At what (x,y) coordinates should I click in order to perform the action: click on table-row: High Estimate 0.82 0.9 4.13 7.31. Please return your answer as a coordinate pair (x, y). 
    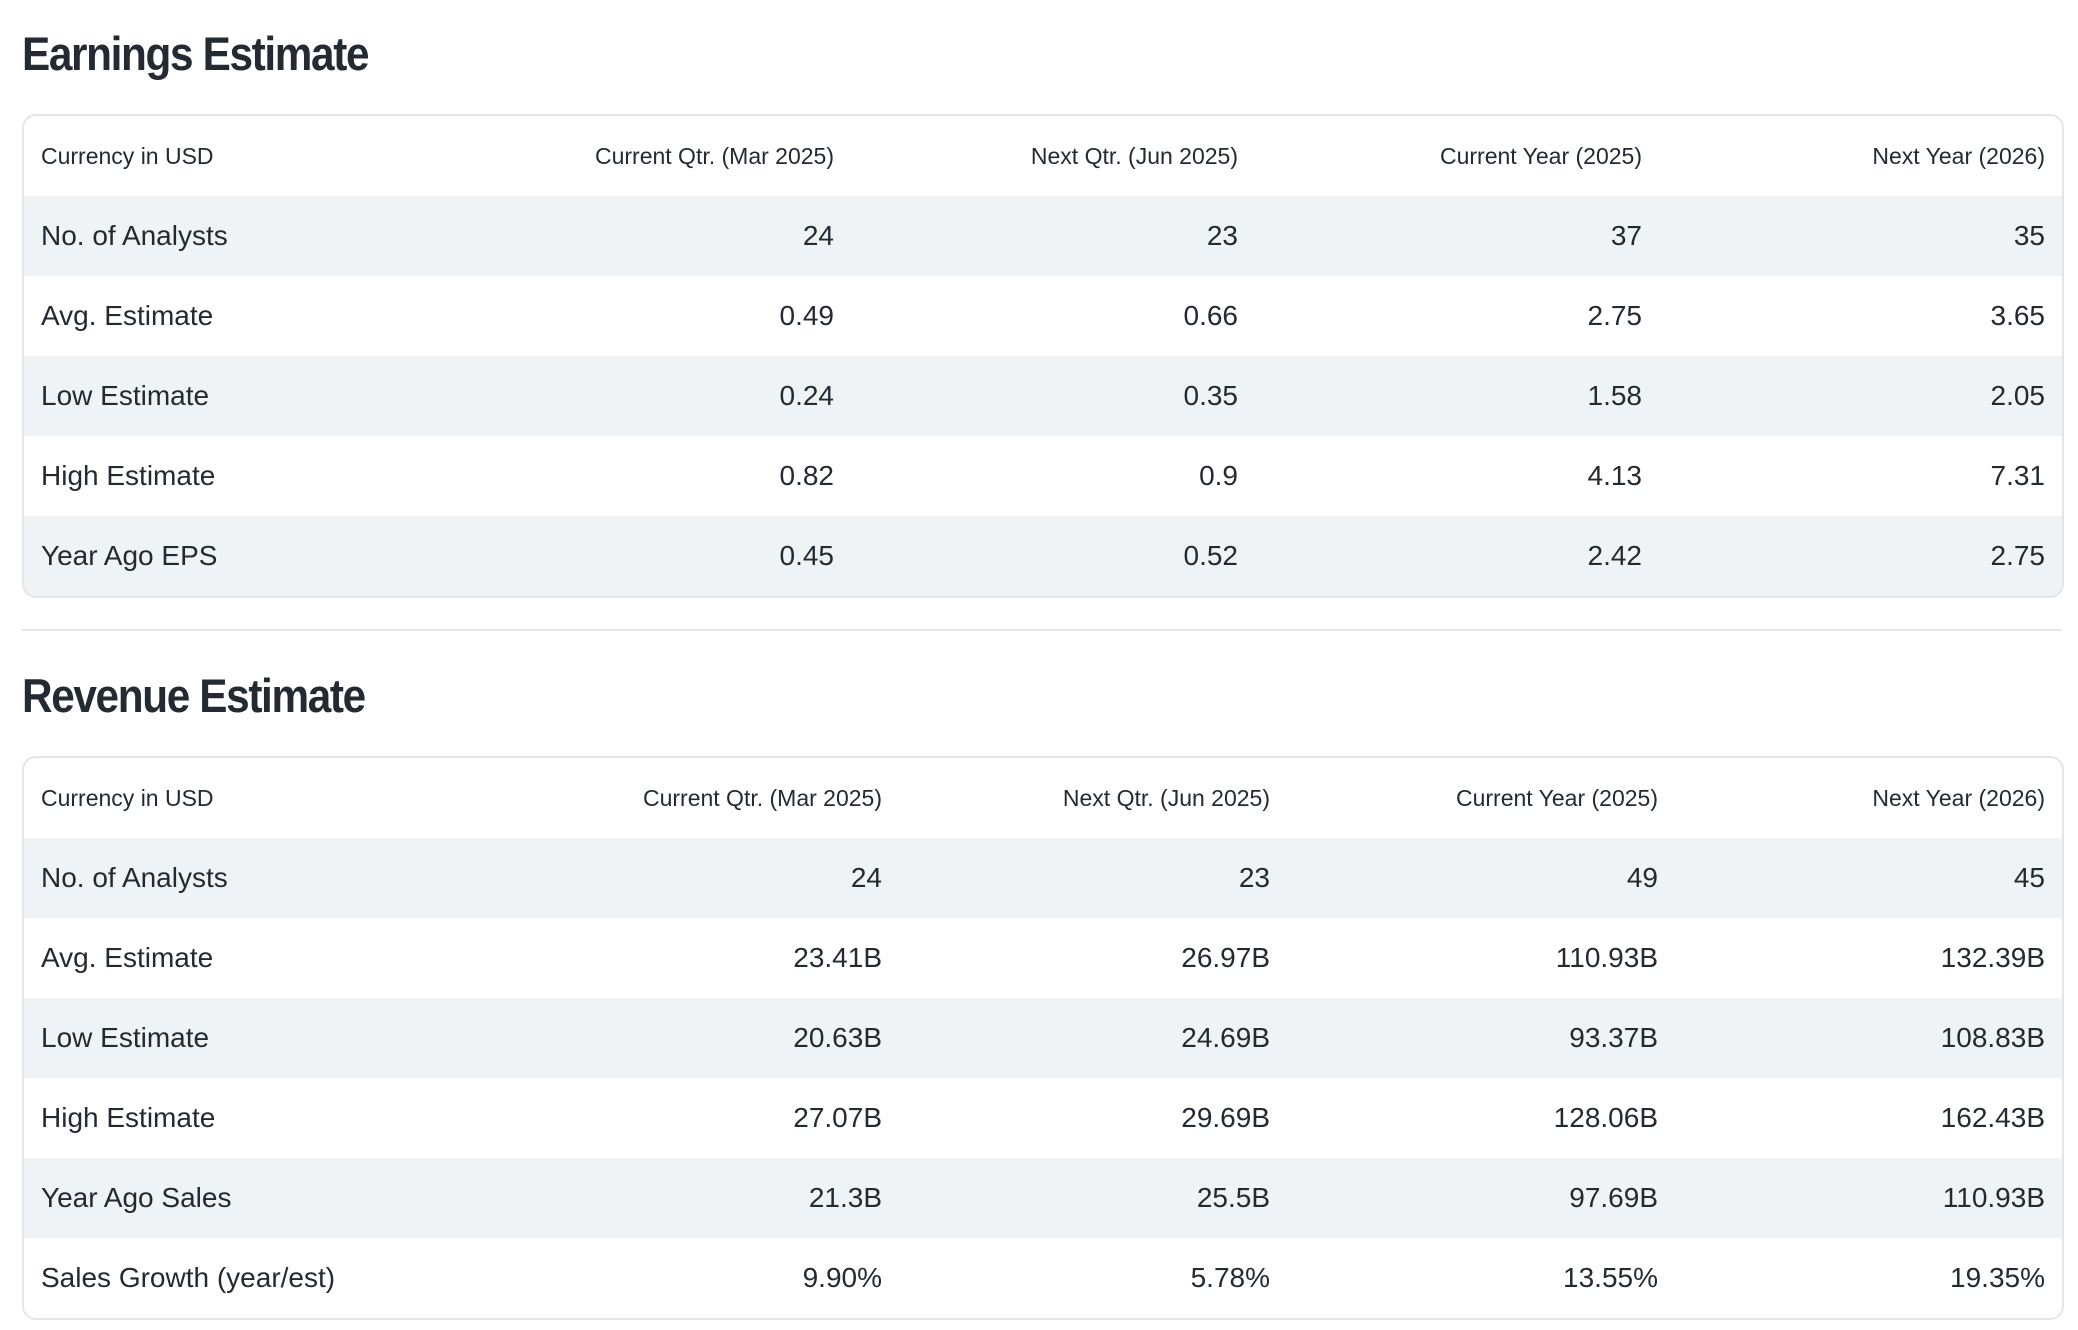
    Looking at the image, I should click on (1043, 476).